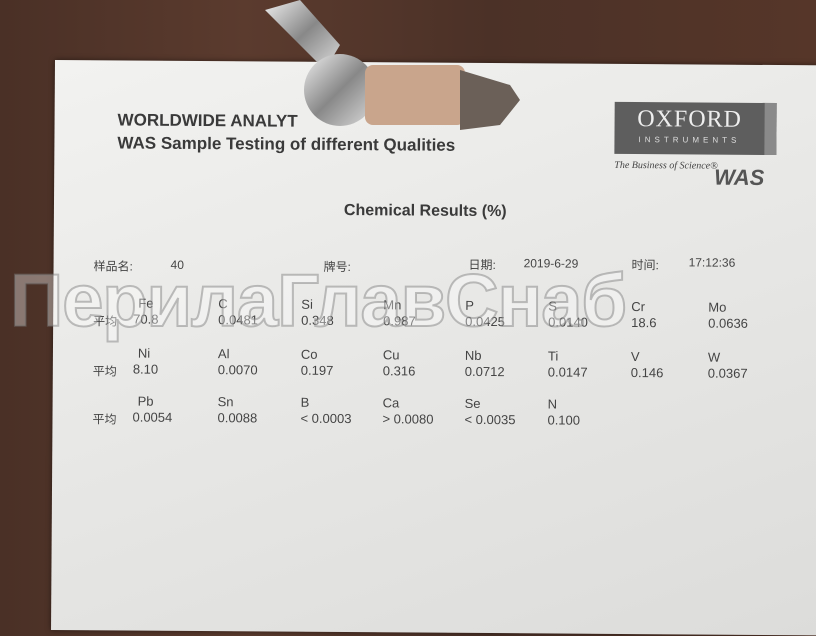  What do you see at coordinates (728, 323) in the screenshot?
I see `element-value: 0.0636` at bounding box center [728, 323].